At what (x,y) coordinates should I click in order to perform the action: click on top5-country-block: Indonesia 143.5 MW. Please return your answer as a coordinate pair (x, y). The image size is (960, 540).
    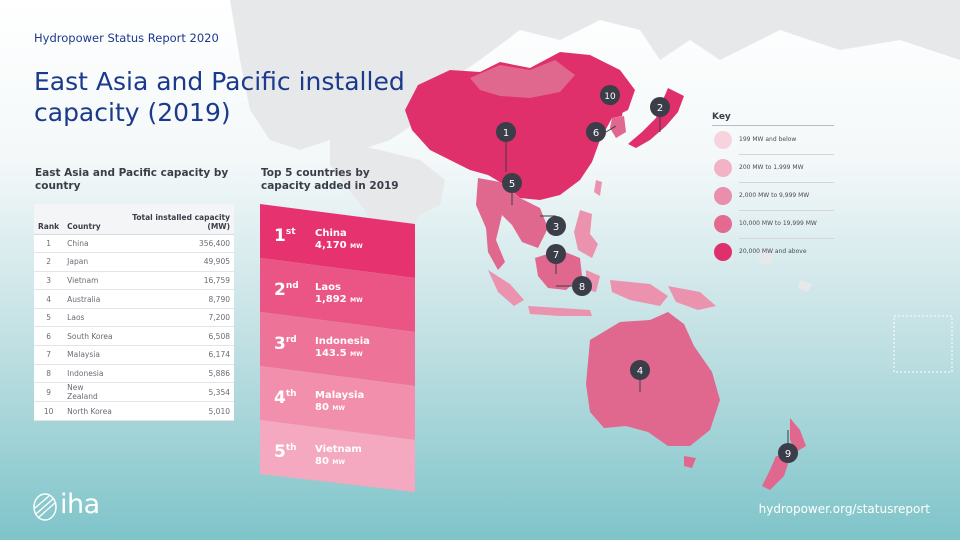
    Looking at the image, I should click on (342, 348).